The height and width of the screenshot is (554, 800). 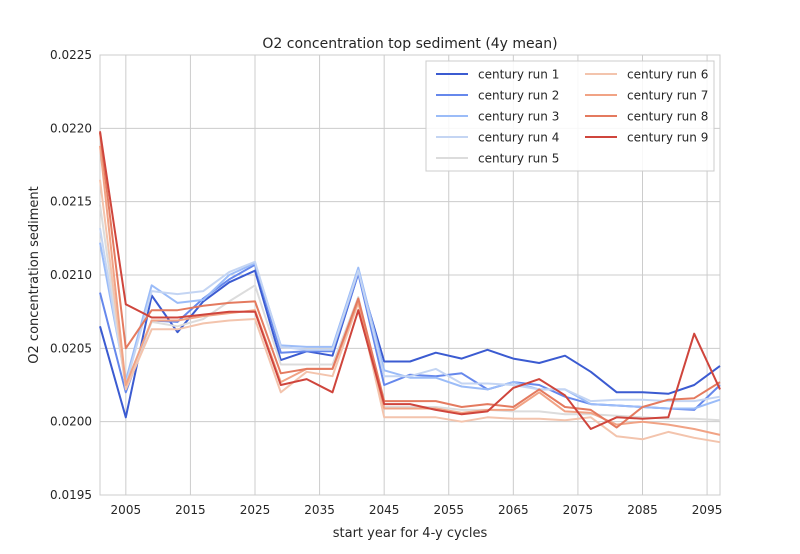 I want to click on x-tick-label: 2015, so click(x=190, y=510).